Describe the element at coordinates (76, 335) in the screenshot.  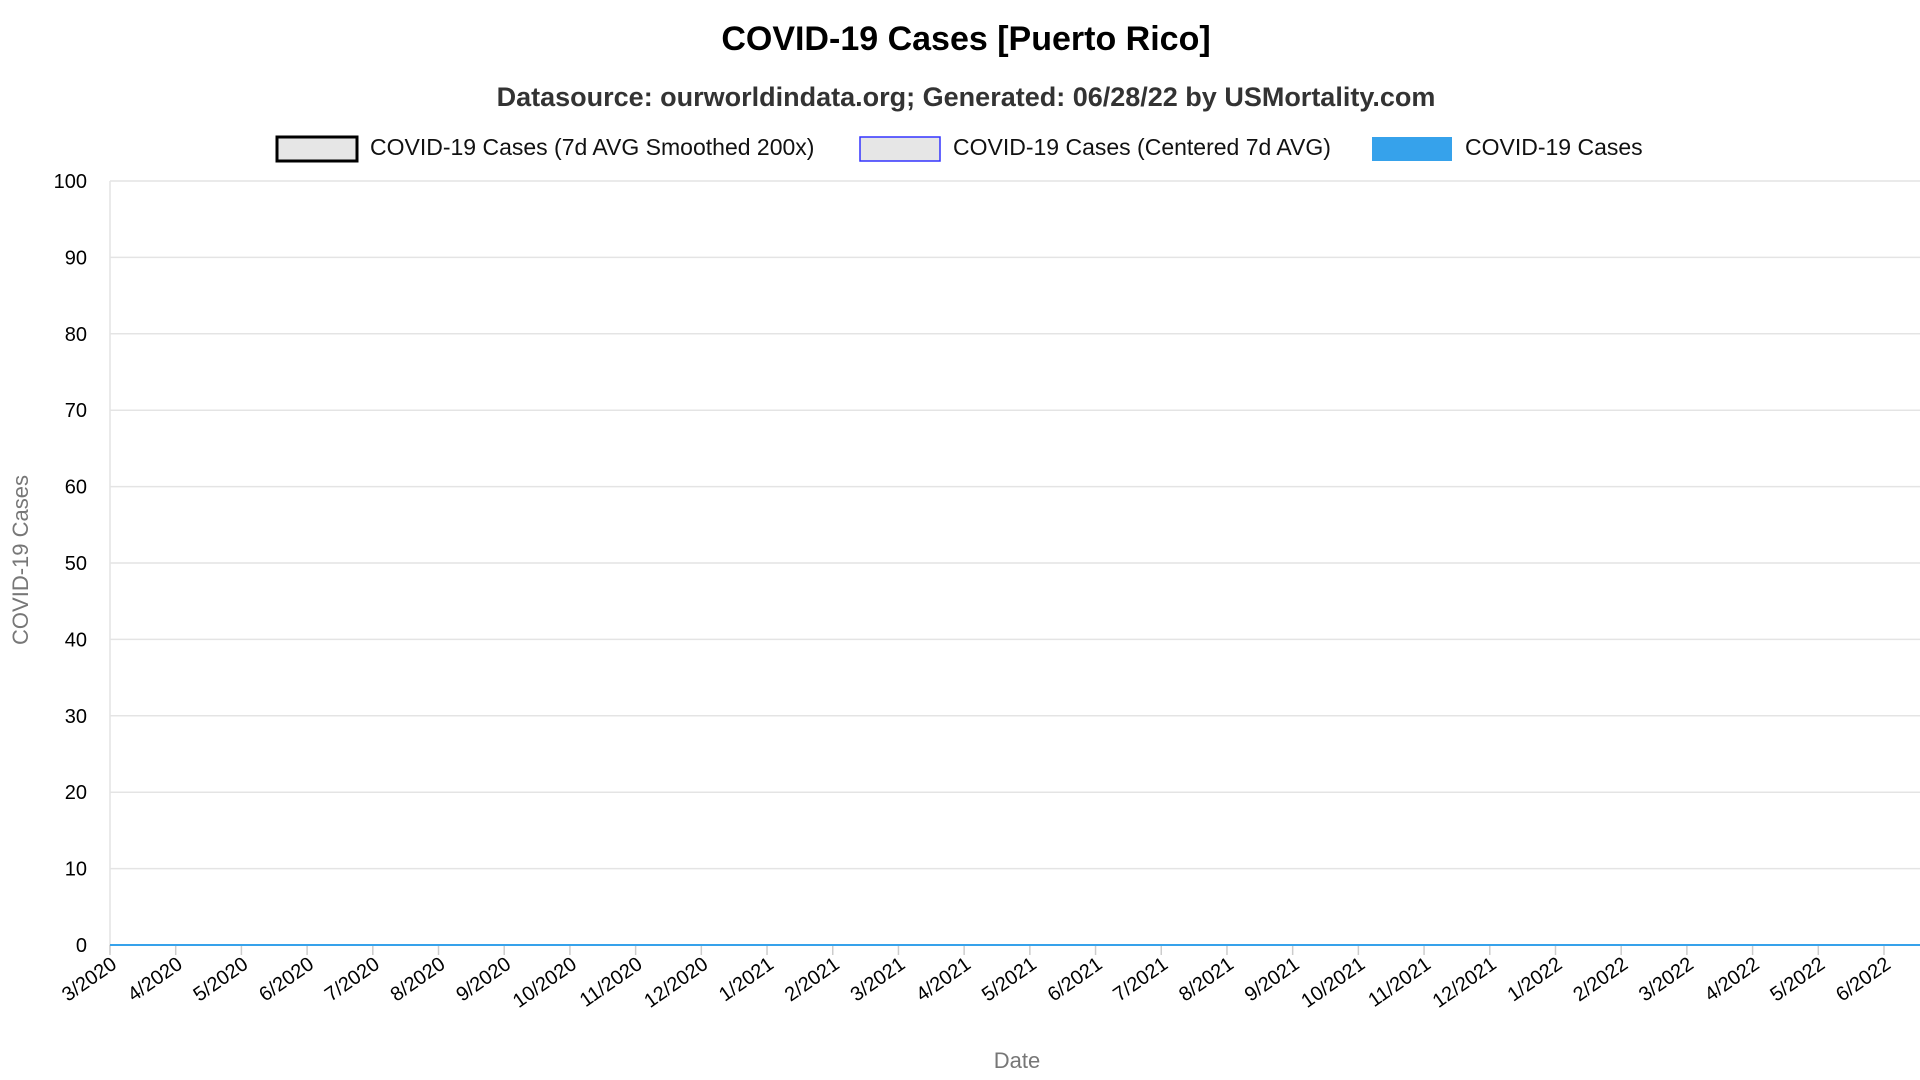
I see `y-tick-label: 80` at that location.